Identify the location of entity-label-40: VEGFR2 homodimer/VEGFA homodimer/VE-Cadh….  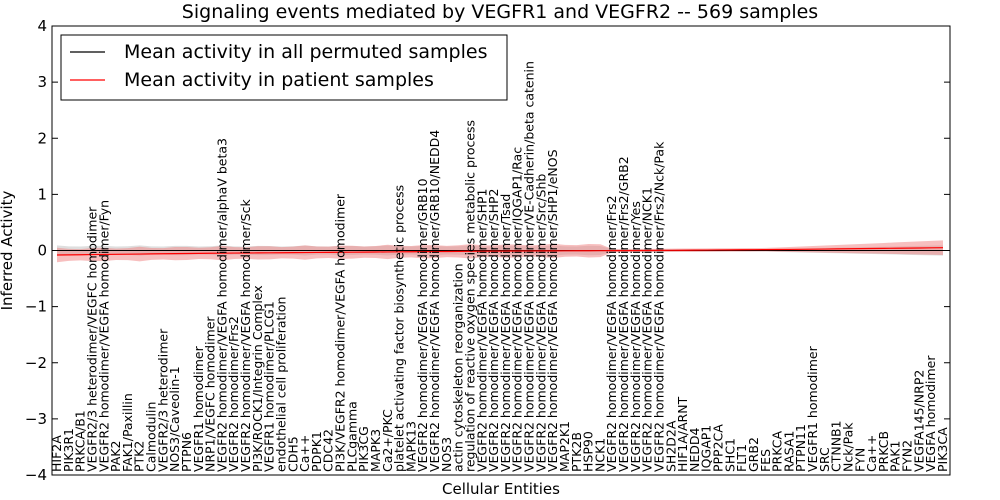
(529, 266).